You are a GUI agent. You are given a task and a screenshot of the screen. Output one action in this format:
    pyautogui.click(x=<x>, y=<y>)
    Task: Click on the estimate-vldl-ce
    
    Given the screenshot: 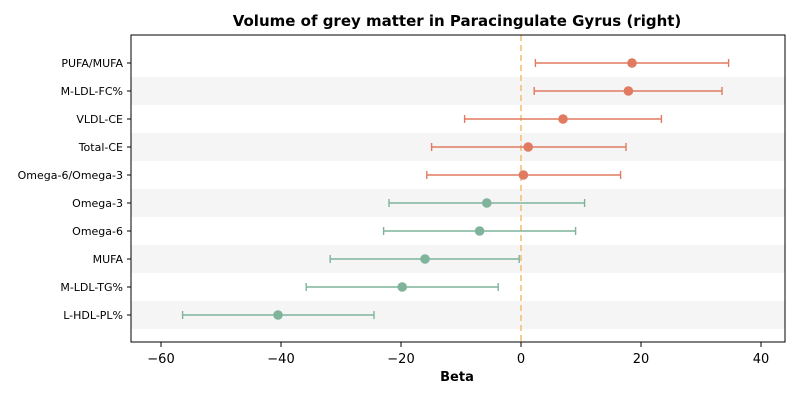 What is the action you would take?
    pyautogui.click(x=563, y=119)
    